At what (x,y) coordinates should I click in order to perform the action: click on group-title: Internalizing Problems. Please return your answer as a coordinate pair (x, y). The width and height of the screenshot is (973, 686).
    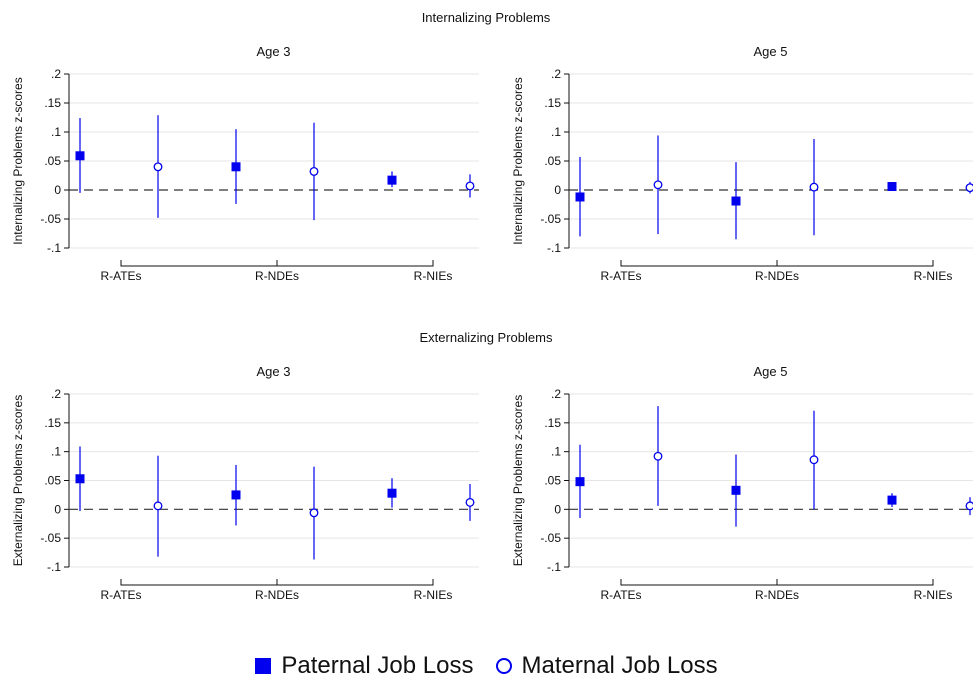
    Looking at the image, I should click on (486, 17).